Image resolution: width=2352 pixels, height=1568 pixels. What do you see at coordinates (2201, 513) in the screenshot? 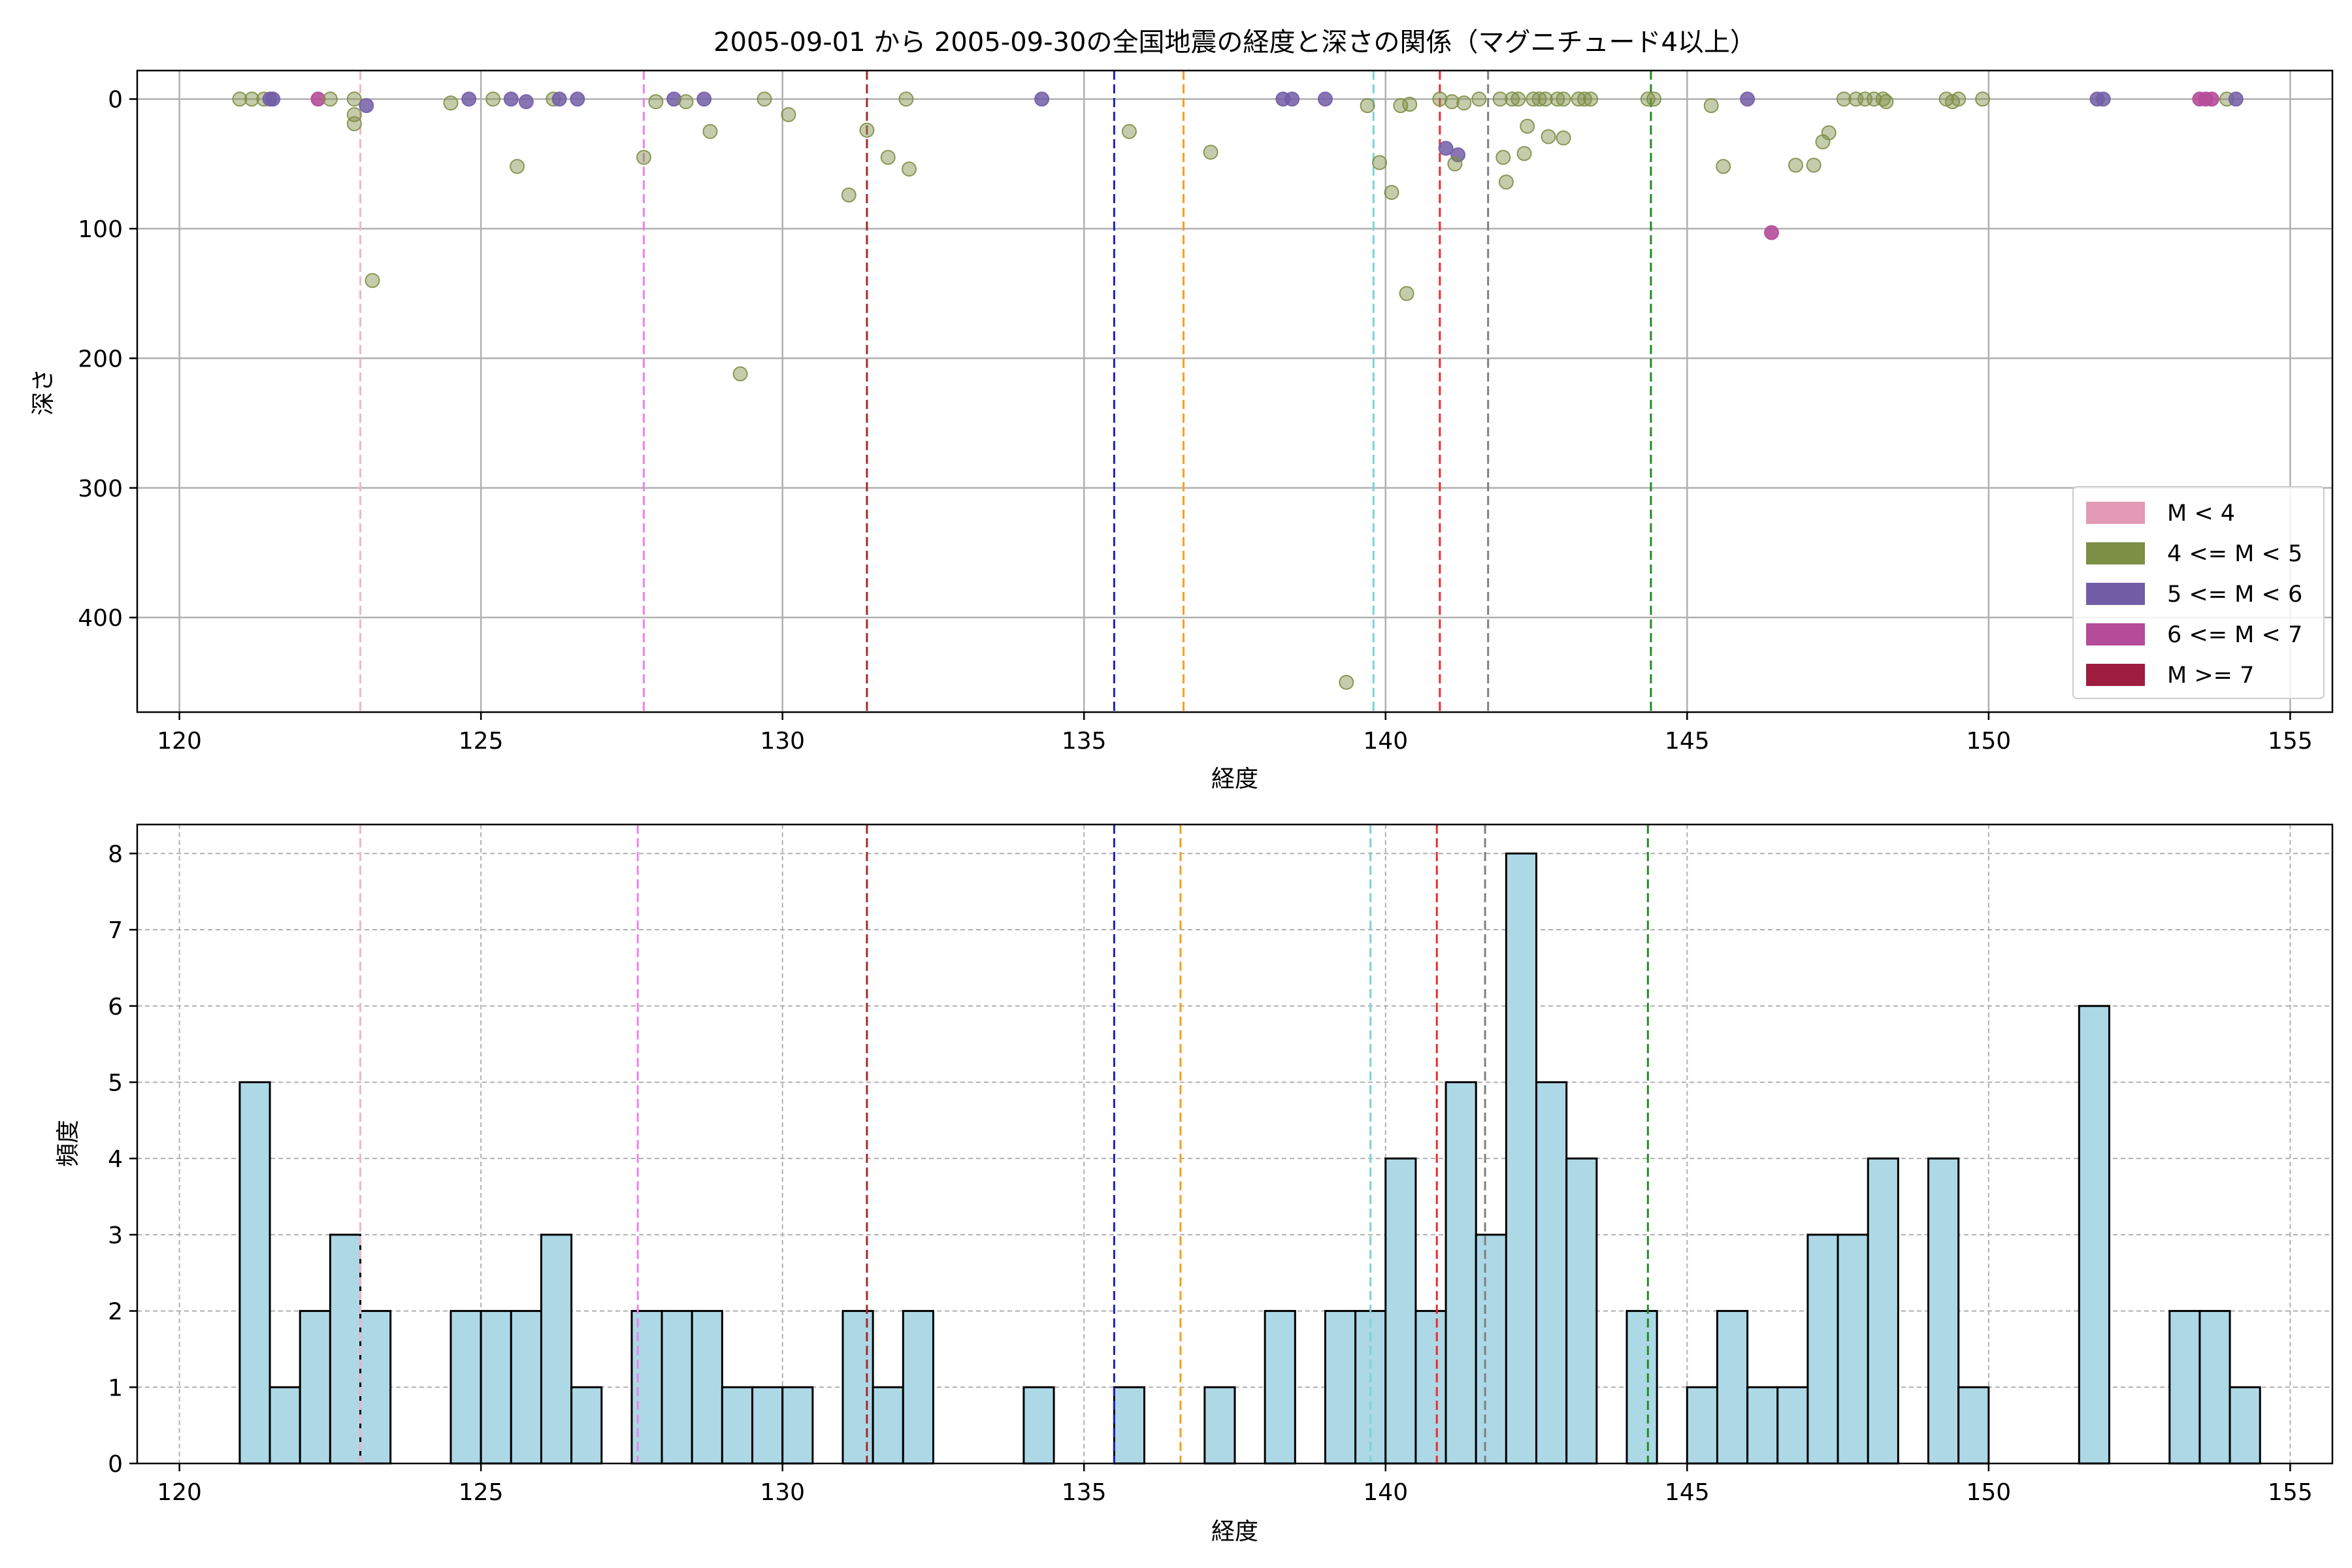
I see `legend-entry-label: M < 4` at bounding box center [2201, 513].